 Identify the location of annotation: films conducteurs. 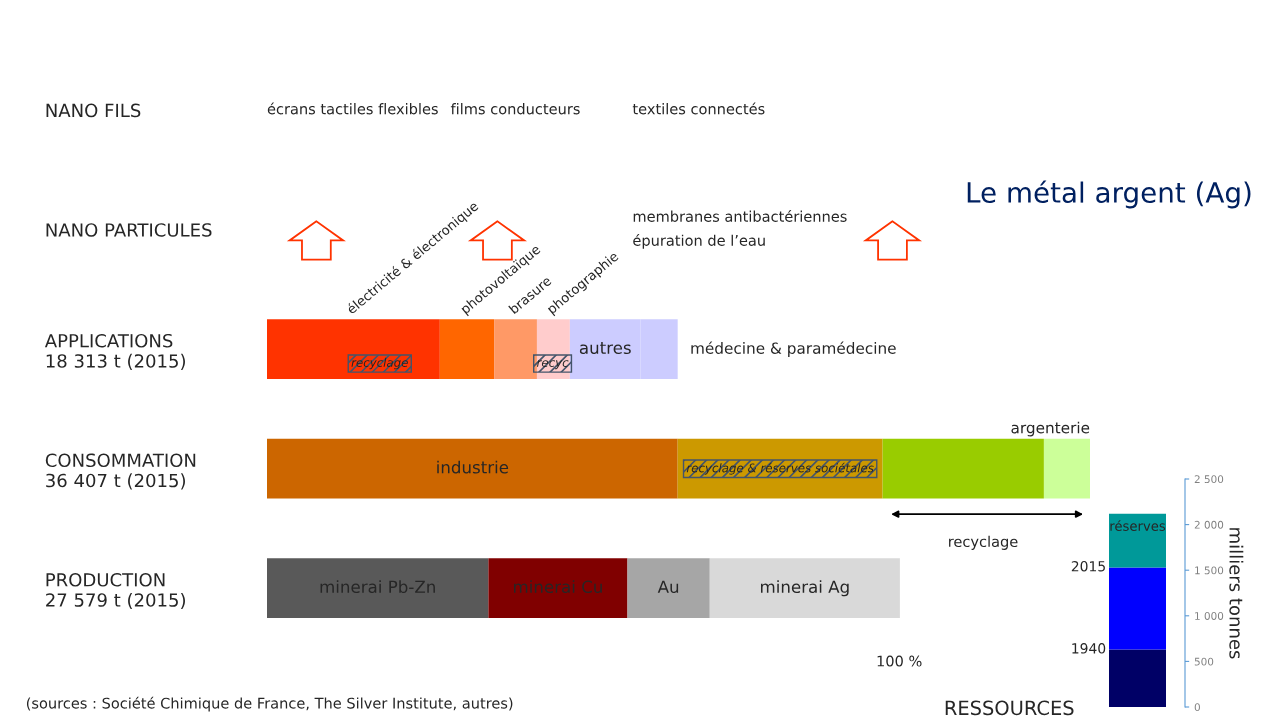
(515, 109).